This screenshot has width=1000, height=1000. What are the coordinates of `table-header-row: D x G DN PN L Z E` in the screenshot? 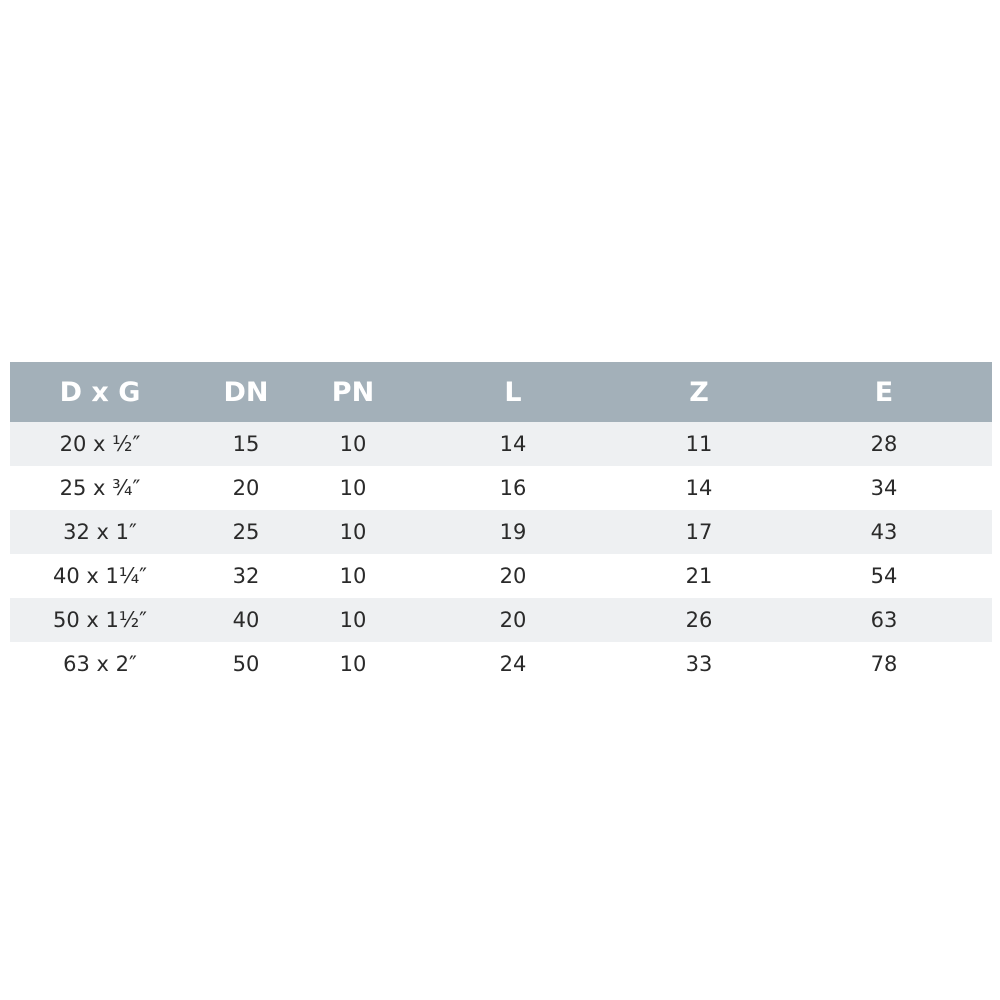 It's located at (501, 392).